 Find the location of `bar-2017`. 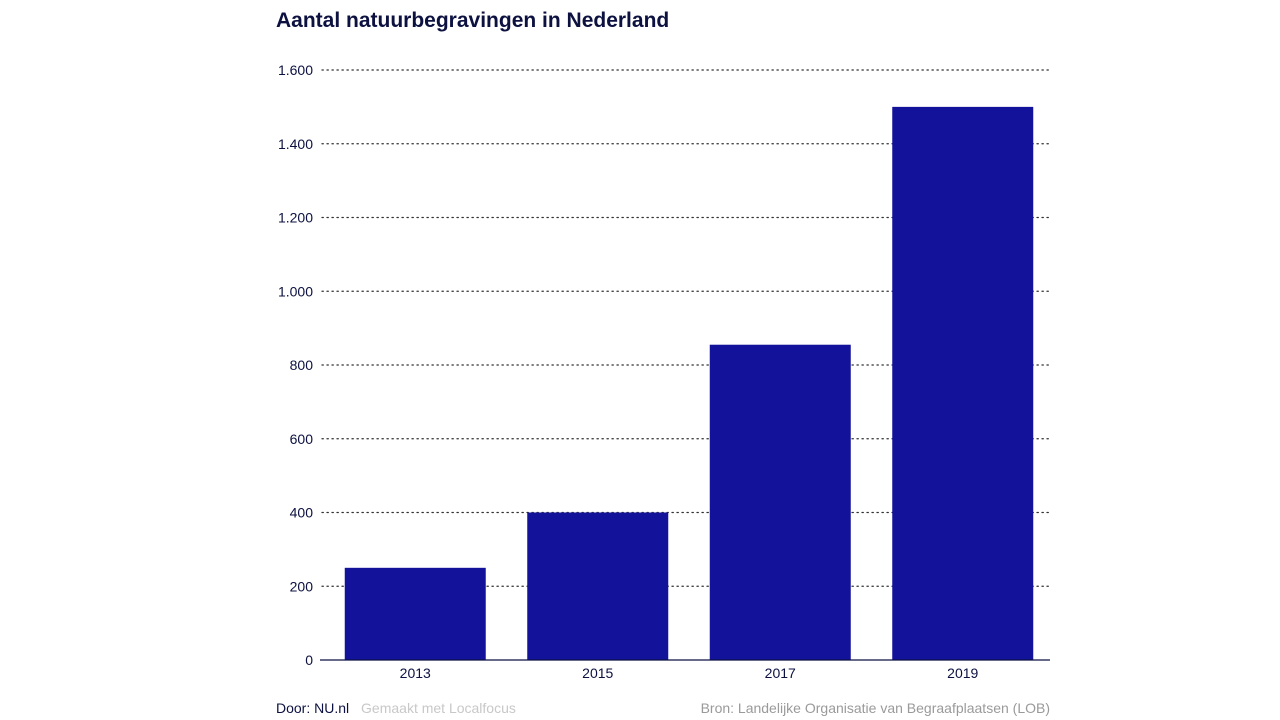

bar-2017 is located at coordinates (780, 502).